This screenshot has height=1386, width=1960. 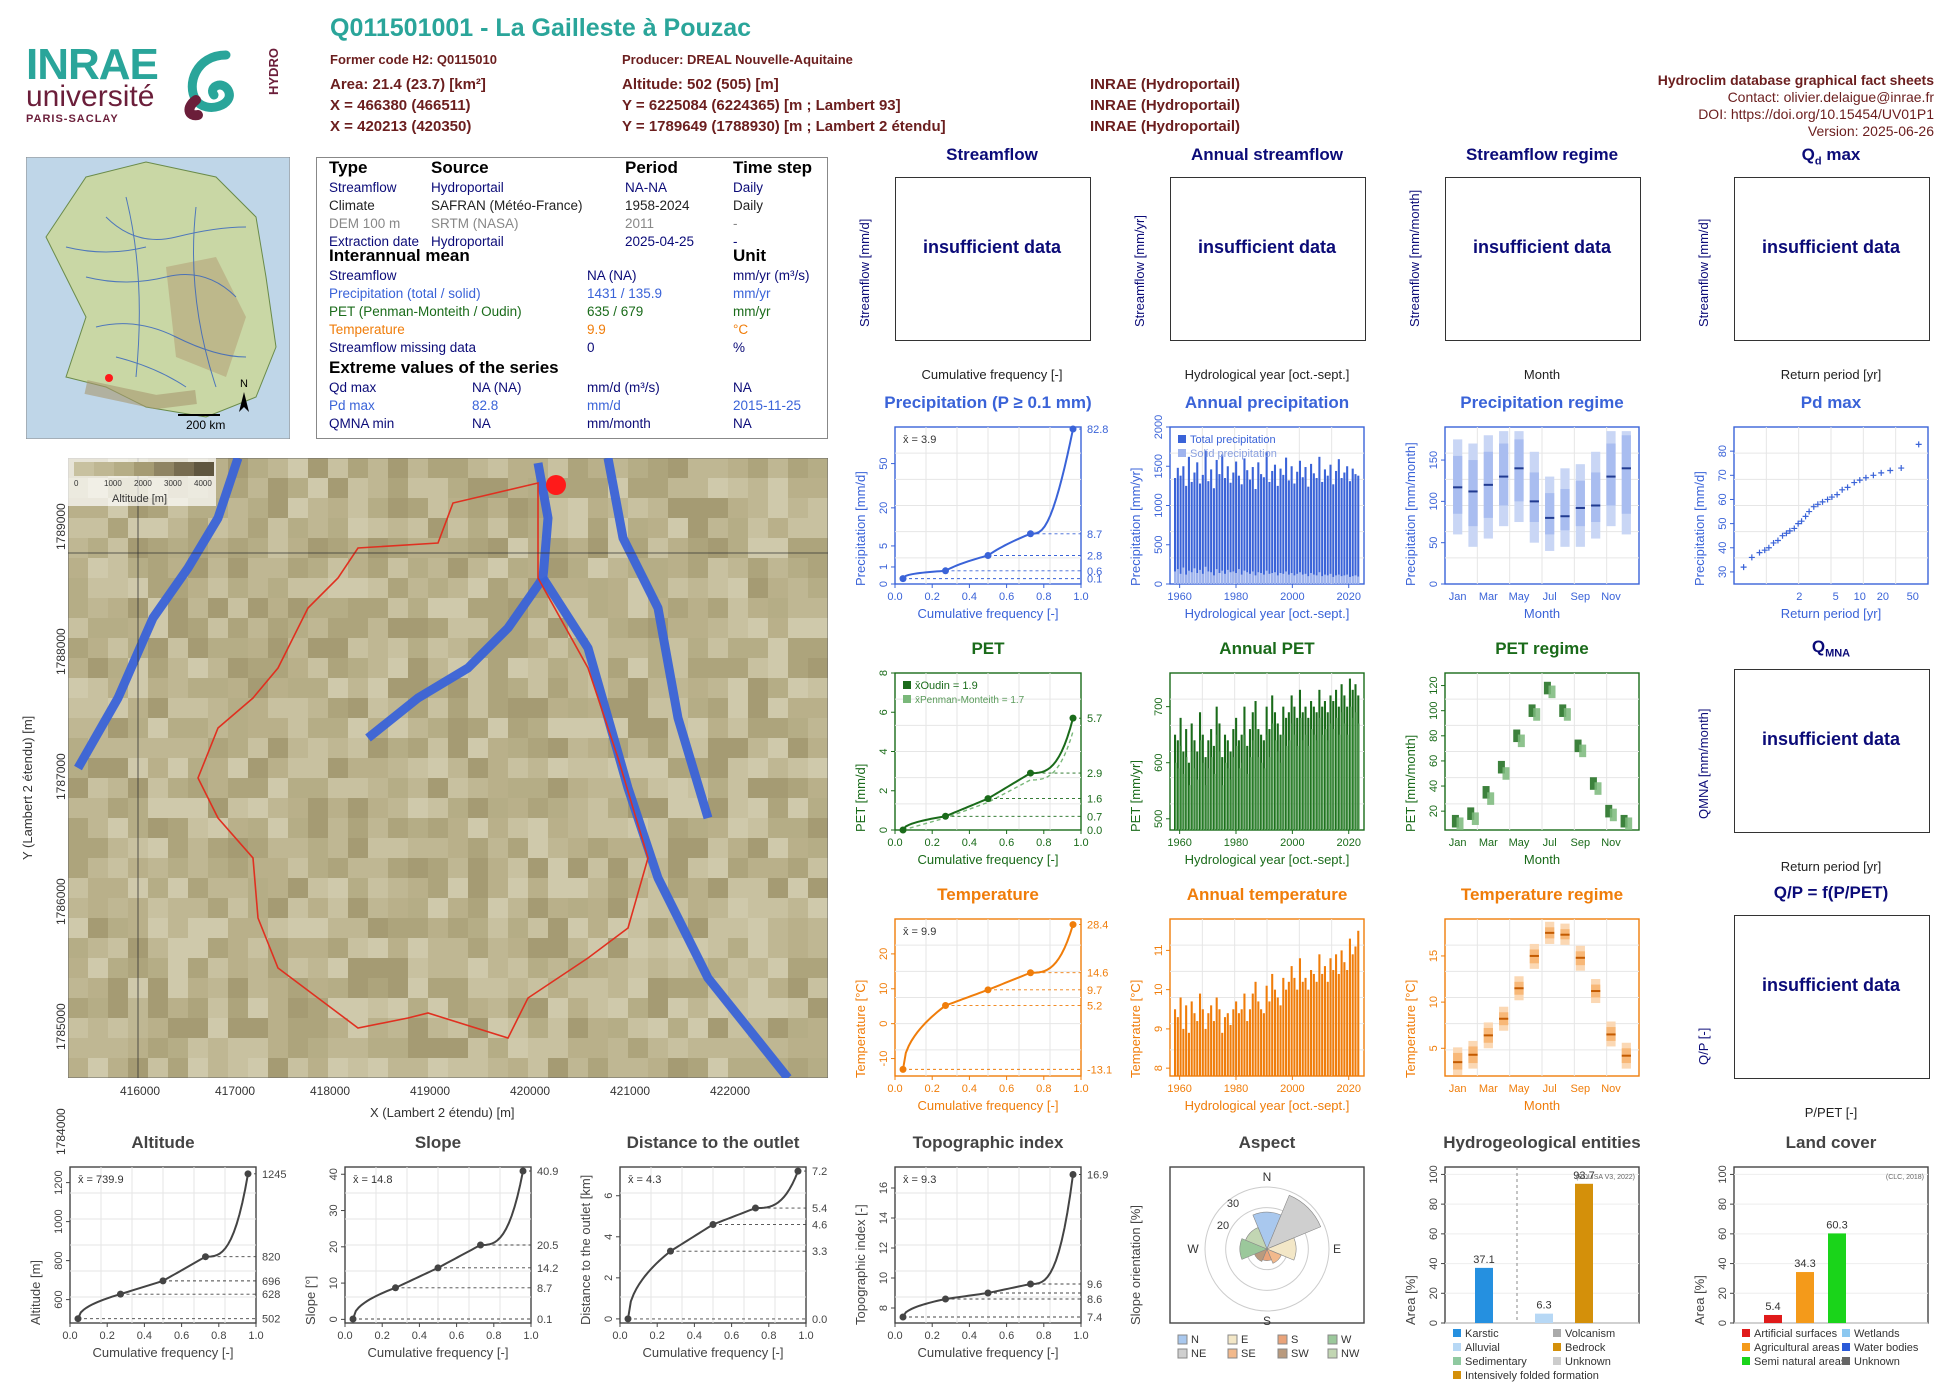 I want to click on rose-legend: NW, so click(x=1350, y=1354).